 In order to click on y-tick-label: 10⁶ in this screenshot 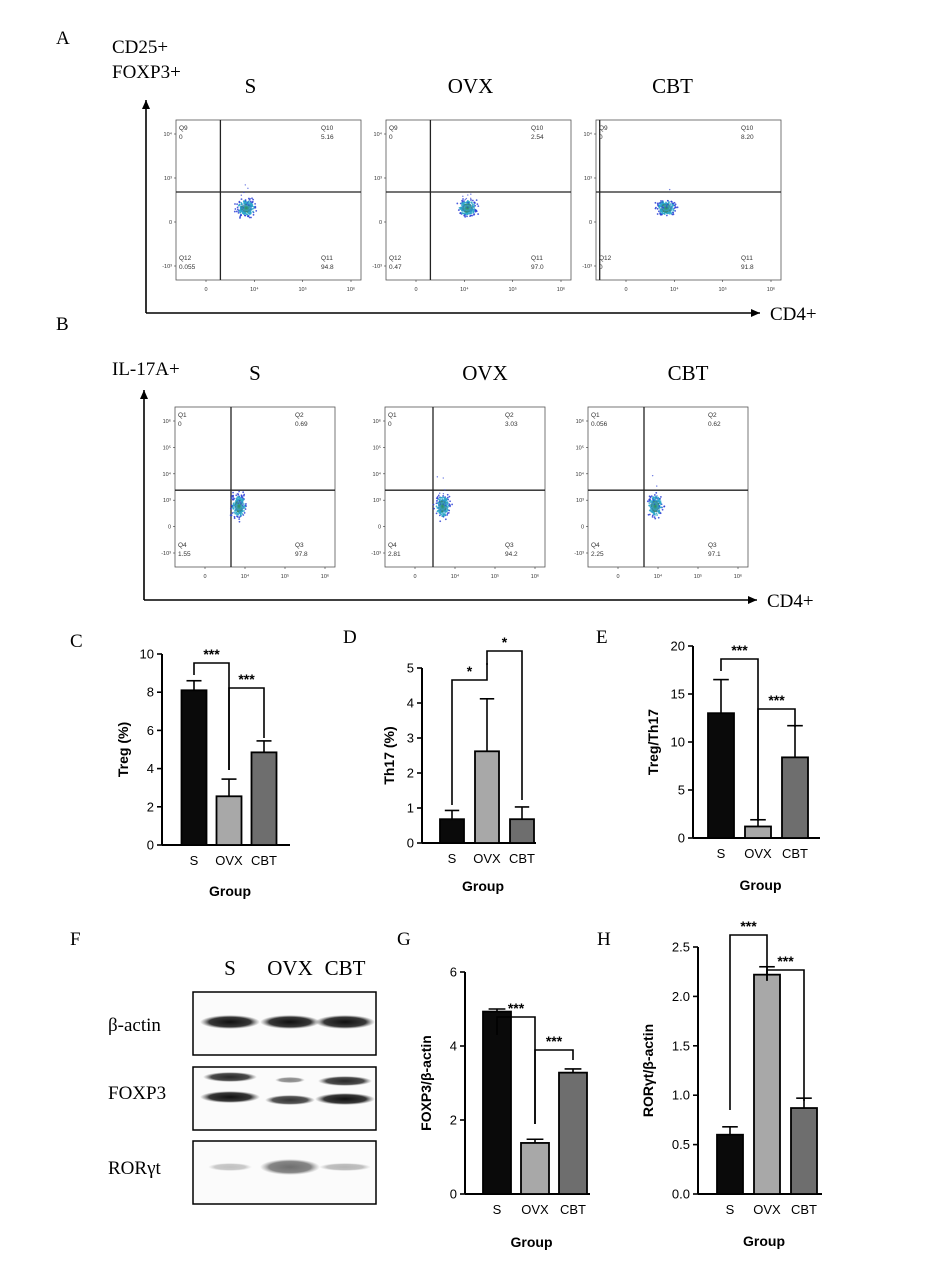, I will do `click(377, 421)`.